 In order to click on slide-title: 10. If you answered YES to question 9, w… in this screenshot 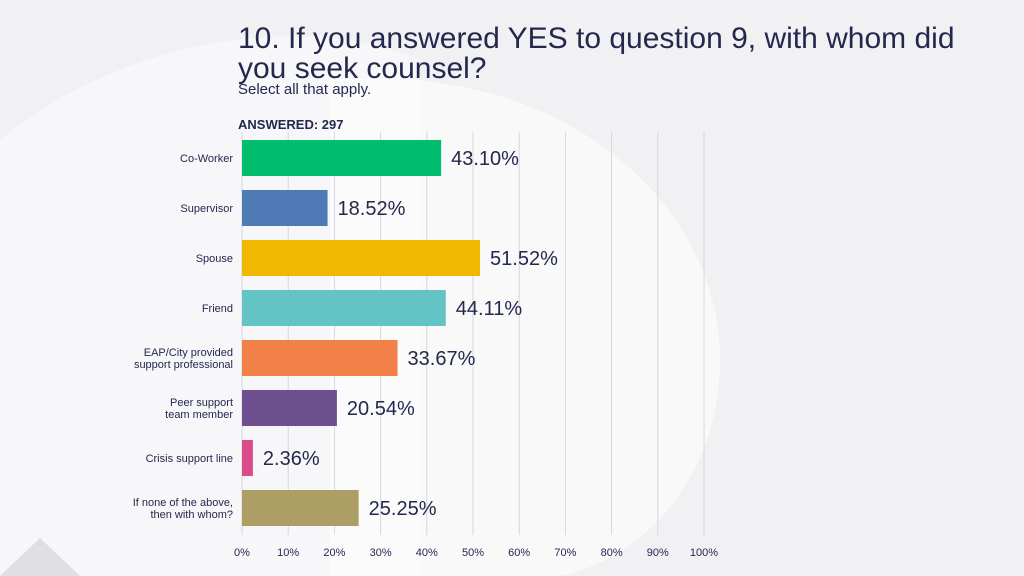, I will do `click(596, 53)`.